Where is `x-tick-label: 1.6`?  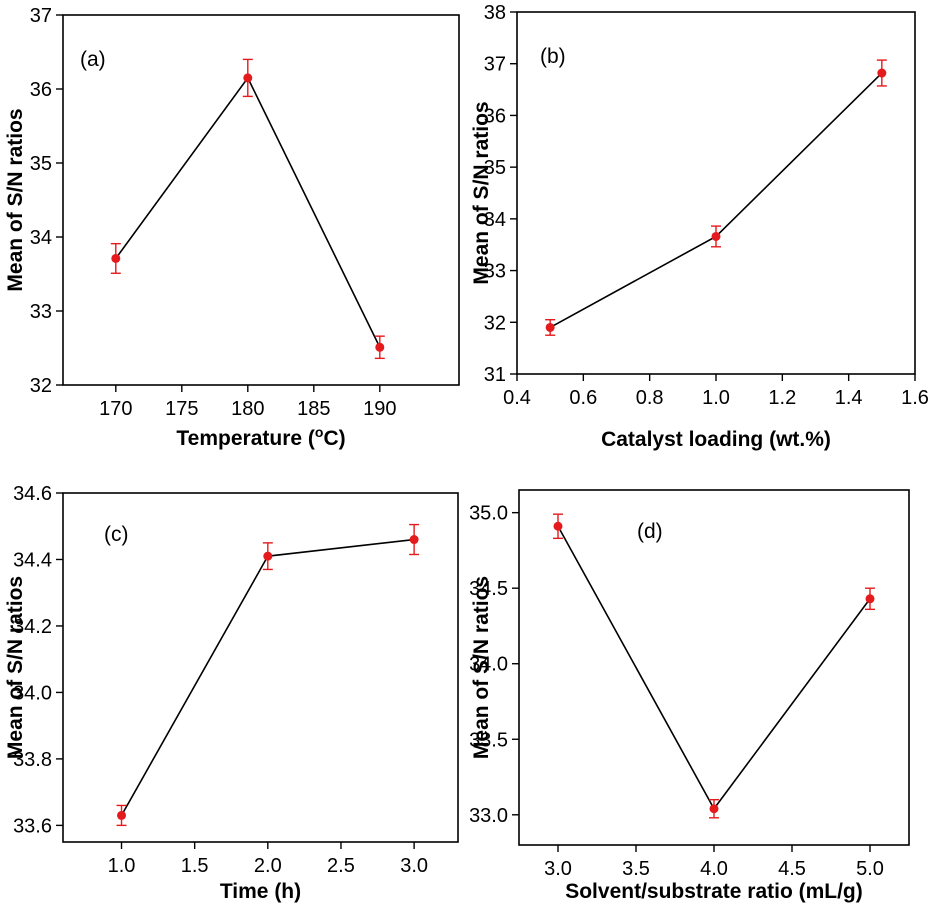 x-tick-label: 1.6 is located at coordinates (915, 398).